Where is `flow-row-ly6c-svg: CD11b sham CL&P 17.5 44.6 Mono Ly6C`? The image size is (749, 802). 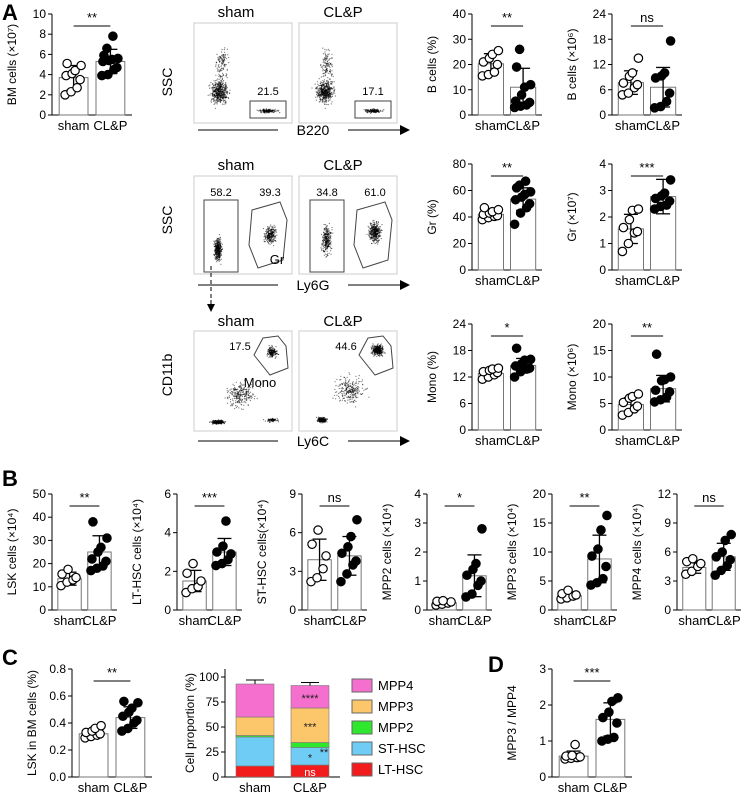
flow-row-ly6c-svg: CD11b sham CL&P 17.5 44.6 Mono Ly6C is located at coordinates (285, 375).